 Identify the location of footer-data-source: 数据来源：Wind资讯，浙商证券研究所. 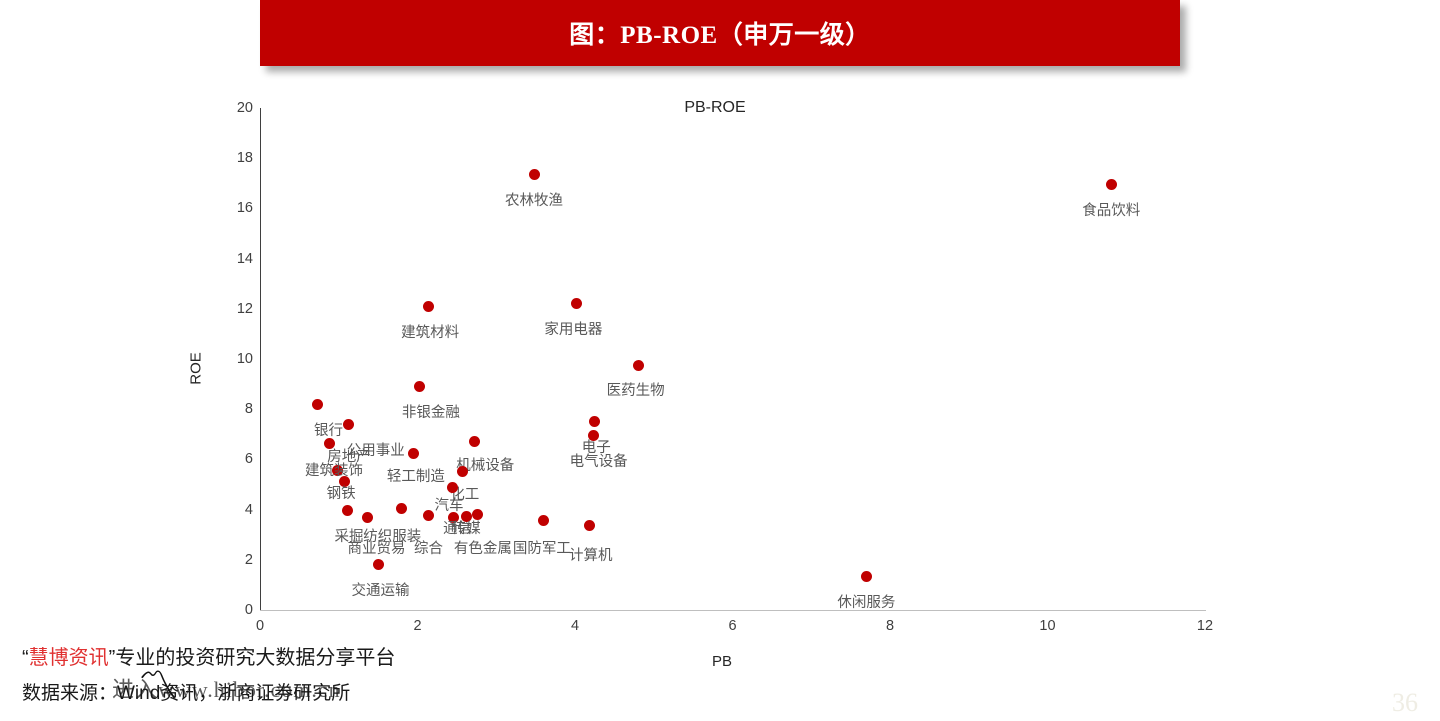
(186, 693).